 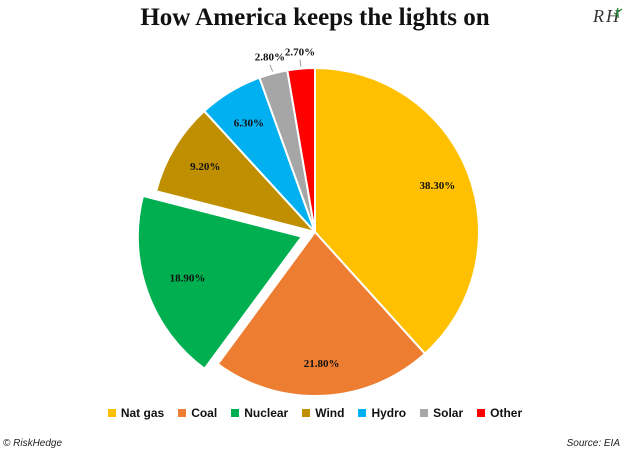 I want to click on data-label-solar: 2.80%, so click(x=270, y=58).